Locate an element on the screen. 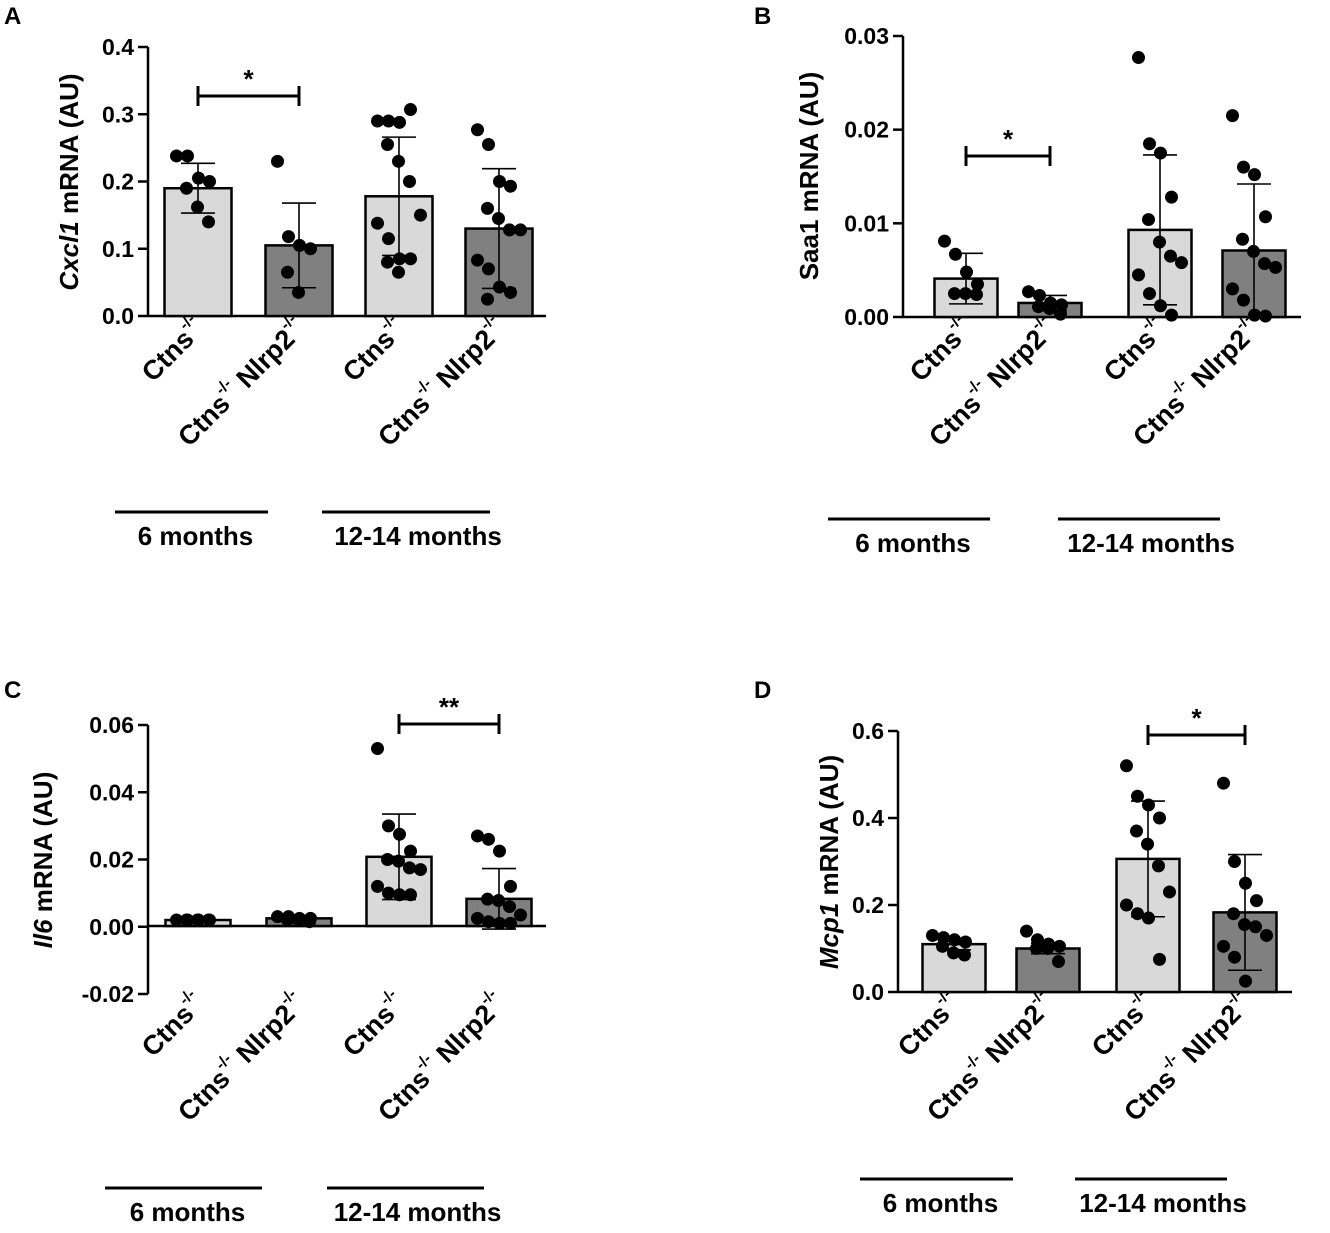 This screenshot has height=1233, width=1330. significance-label: * is located at coordinates (248, 79).